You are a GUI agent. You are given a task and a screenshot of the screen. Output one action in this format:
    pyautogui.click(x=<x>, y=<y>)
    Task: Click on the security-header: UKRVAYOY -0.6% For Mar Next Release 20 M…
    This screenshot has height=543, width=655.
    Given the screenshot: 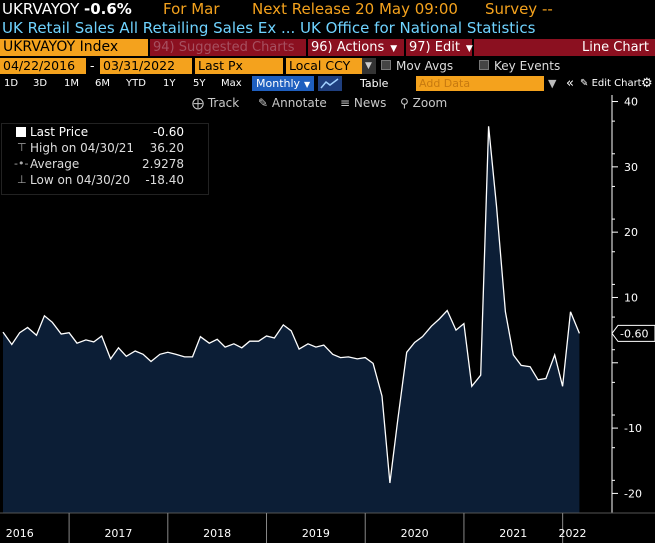 What is the action you would take?
    pyautogui.click(x=327, y=9)
    